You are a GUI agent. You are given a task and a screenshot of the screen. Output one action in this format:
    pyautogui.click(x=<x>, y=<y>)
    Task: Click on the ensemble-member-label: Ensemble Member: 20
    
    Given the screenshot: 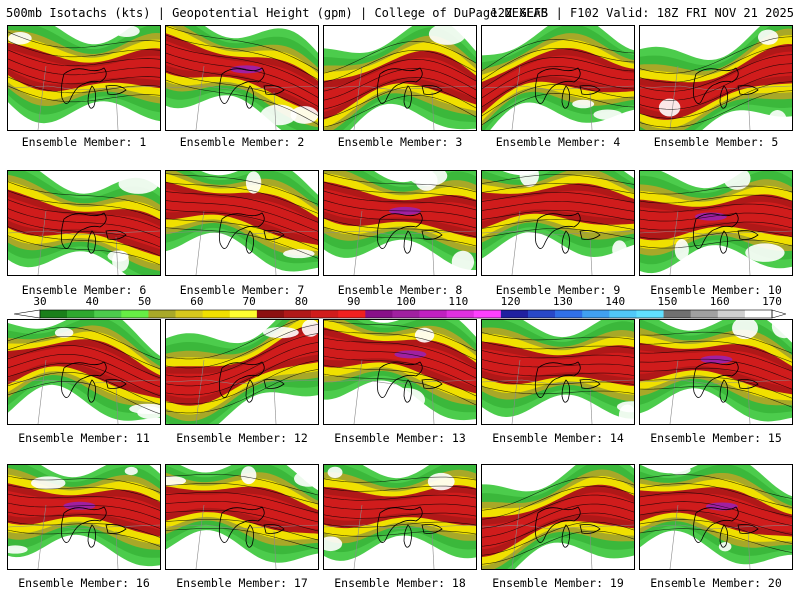 What is the action you would take?
    pyautogui.click(x=716, y=583)
    